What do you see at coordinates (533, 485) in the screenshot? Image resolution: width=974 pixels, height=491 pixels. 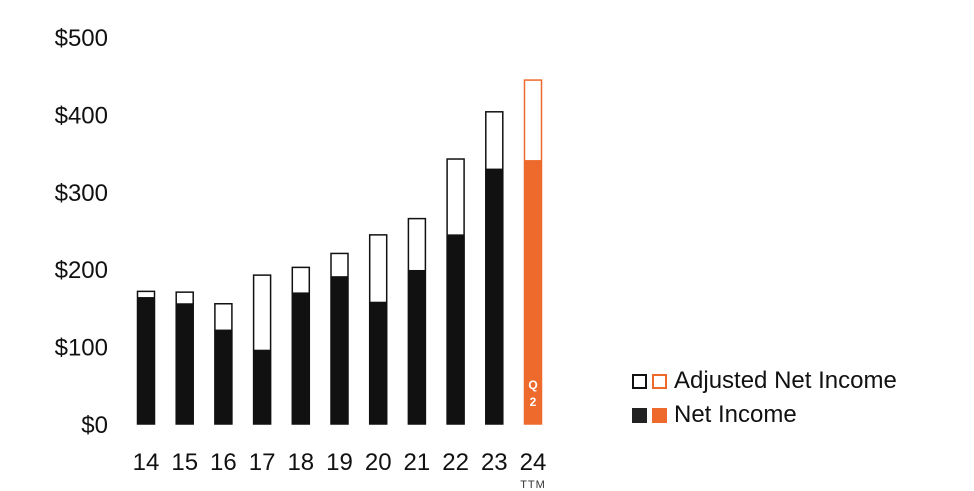 I see `x-tick-sublabel: TTM` at bounding box center [533, 485].